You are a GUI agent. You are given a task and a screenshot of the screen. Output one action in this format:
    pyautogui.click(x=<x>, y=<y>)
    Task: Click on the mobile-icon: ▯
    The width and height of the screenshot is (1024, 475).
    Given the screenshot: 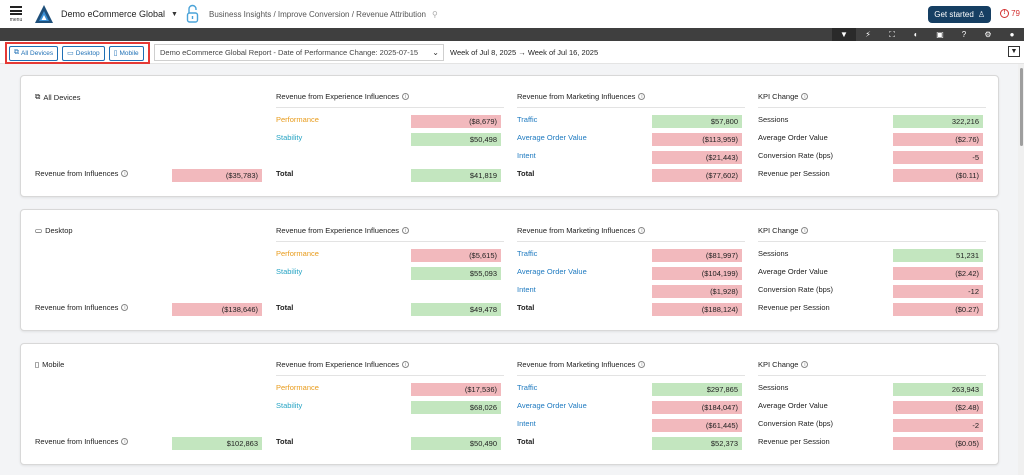 What is the action you would take?
    pyautogui.click(x=115, y=53)
    